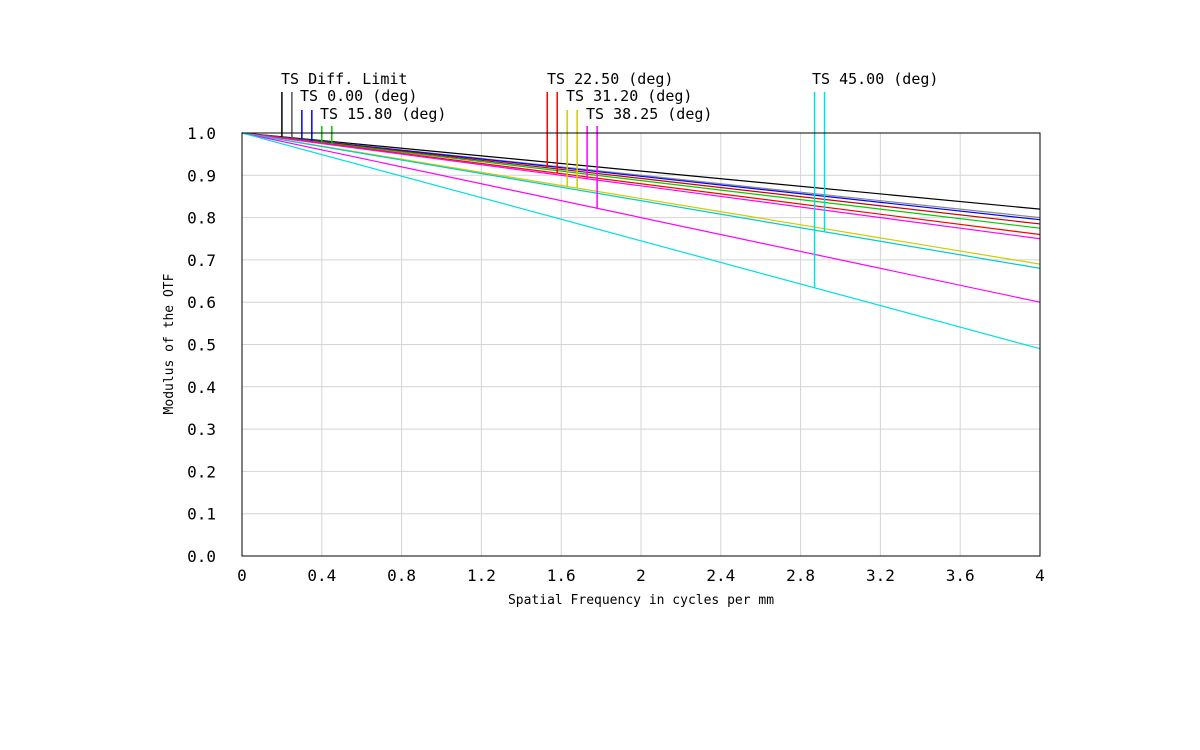 This screenshot has width=1200, height=750. What do you see at coordinates (242, 575) in the screenshot?
I see `x-tick-label: 0` at bounding box center [242, 575].